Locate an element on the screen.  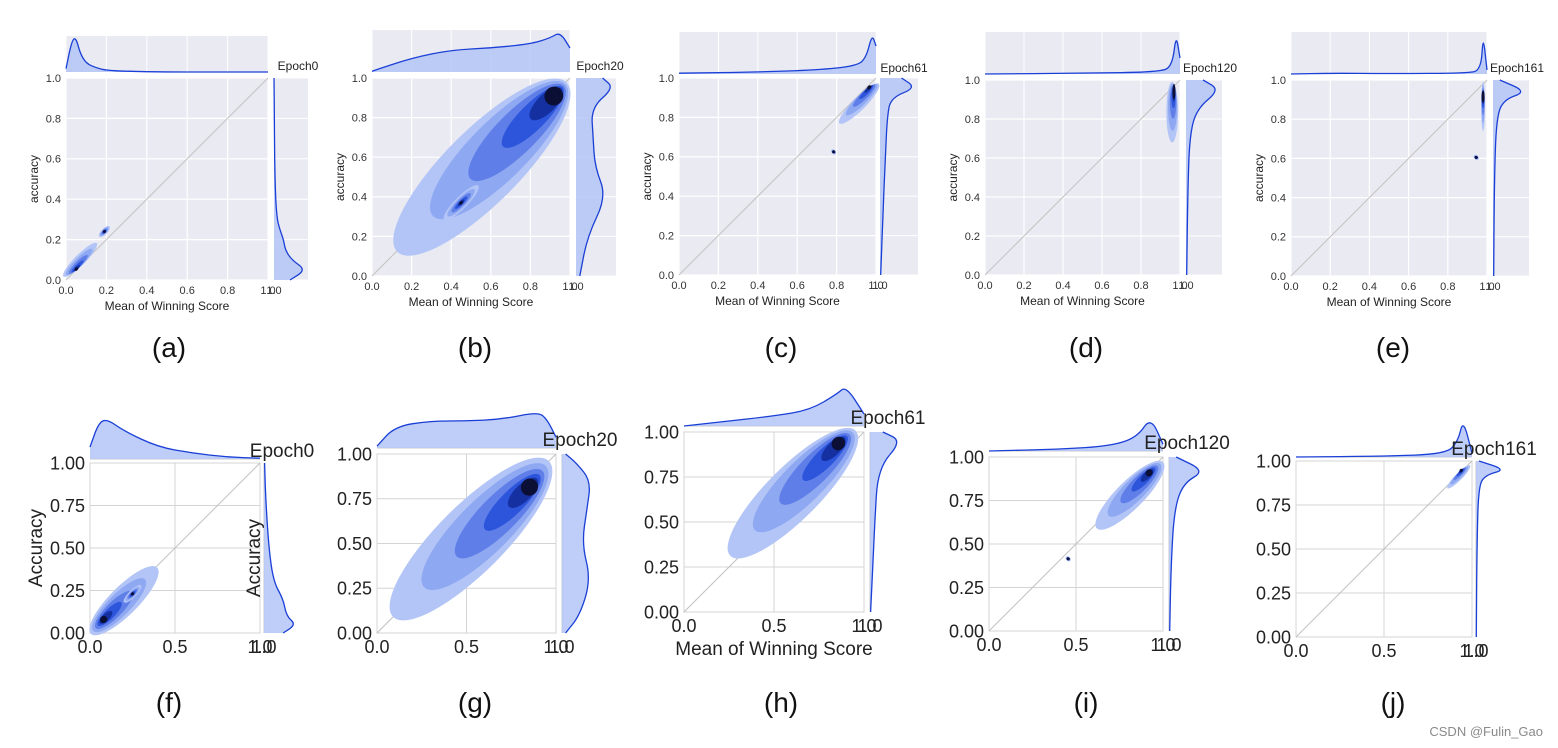
subfigure-caption: (j) is located at coordinates (1393, 702).